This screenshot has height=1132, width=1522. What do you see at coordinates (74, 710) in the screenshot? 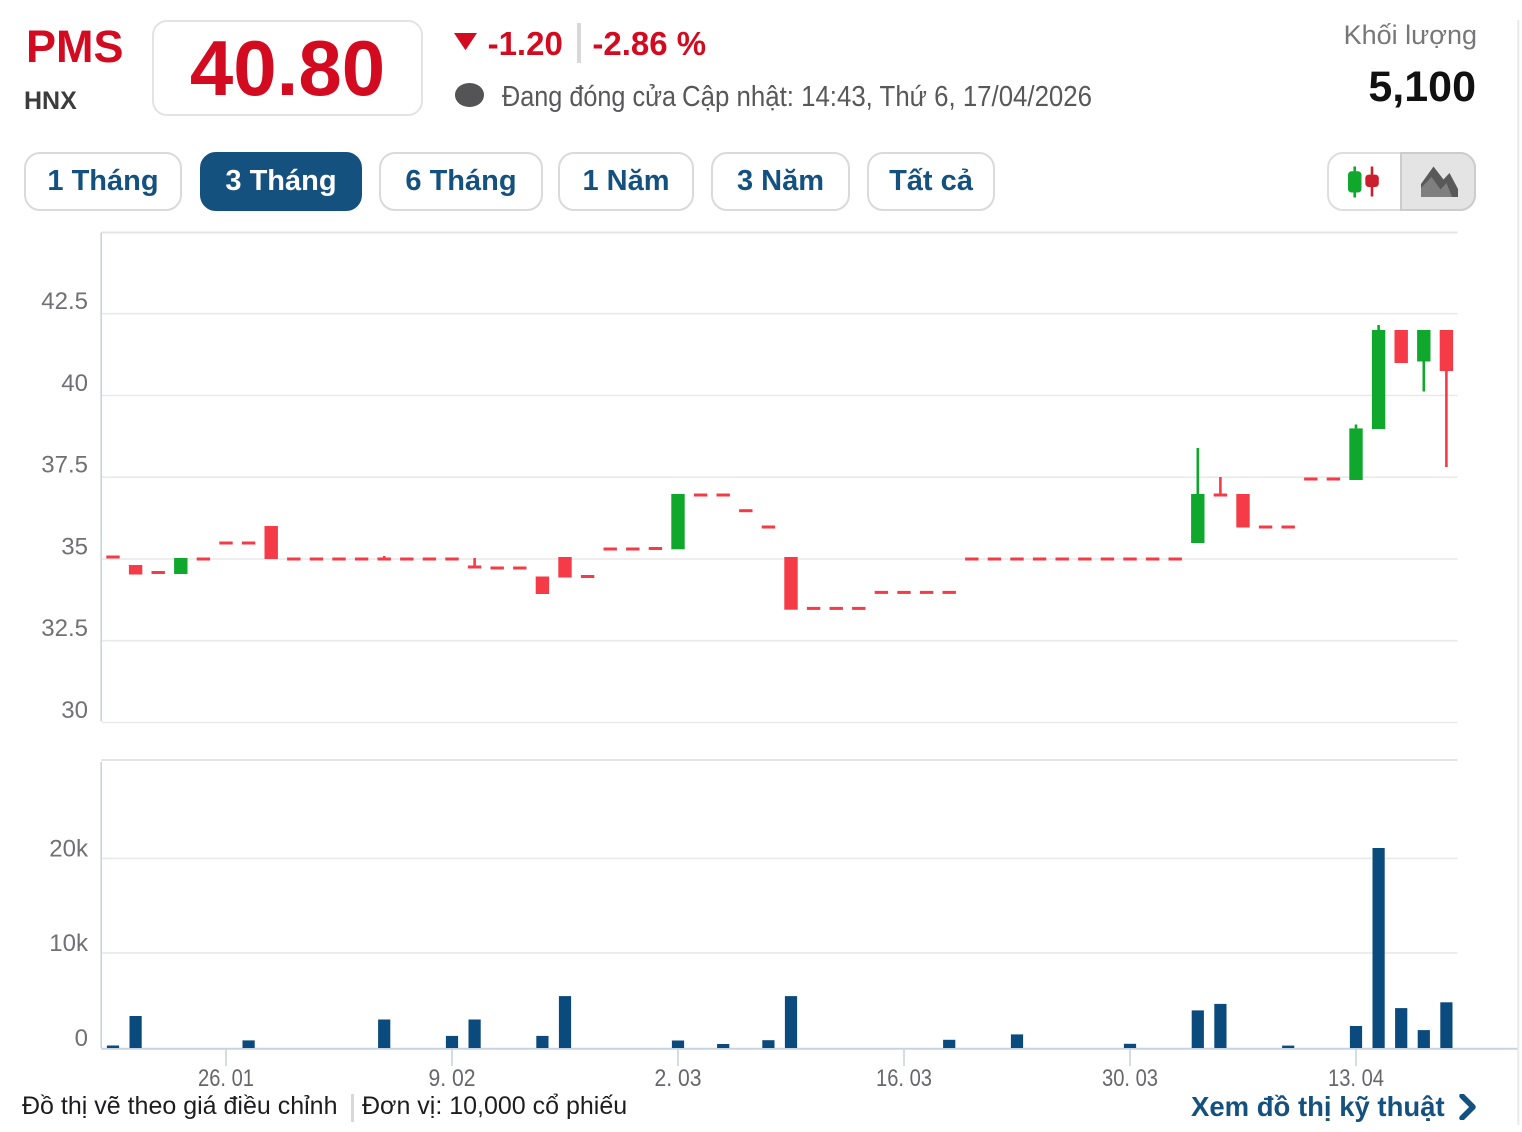
I see `svg-text: 30` at bounding box center [74, 710].